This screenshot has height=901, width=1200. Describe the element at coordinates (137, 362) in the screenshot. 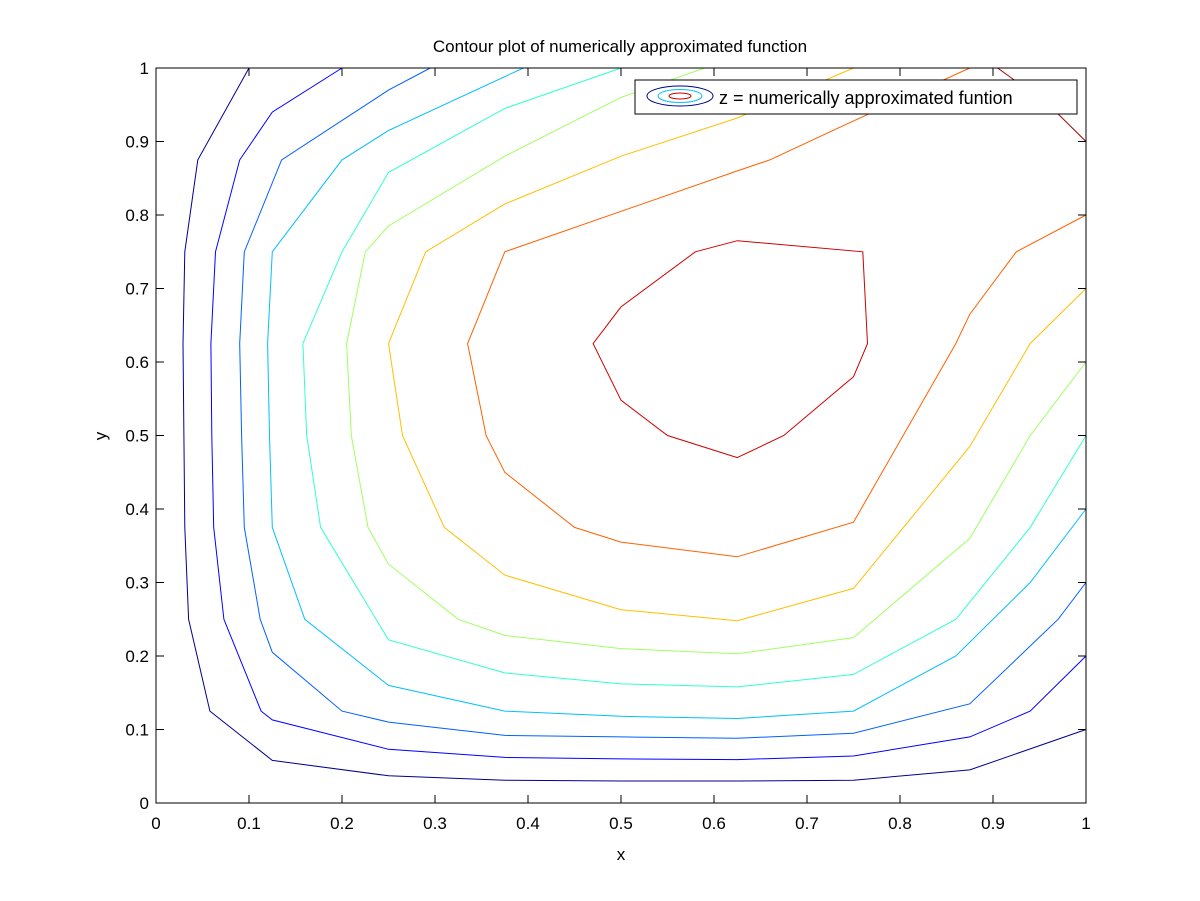

I see `y-tick-label: 0.6` at that location.